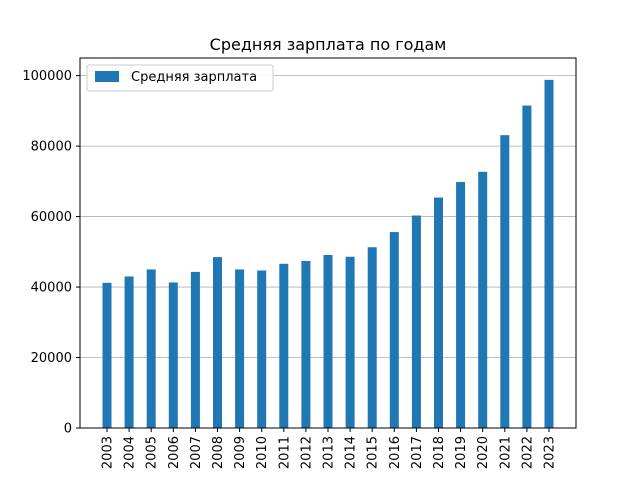  What do you see at coordinates (329, 452) in the screenshot?
I see `x-tick-label-2013: 2013` at bounding box center [329, 452].